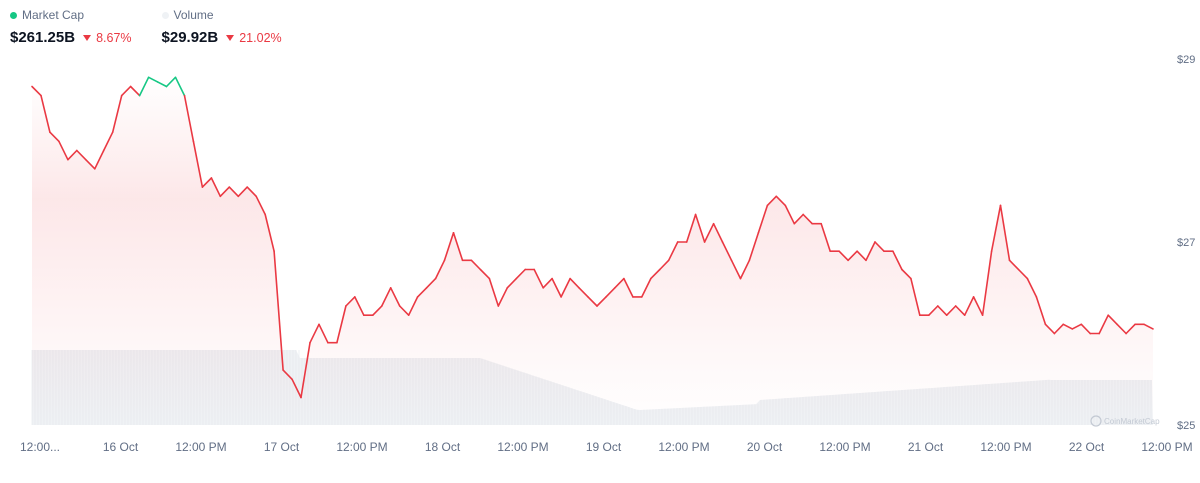  Describe the element at coordinates (53, 15) in the screenshot. I see `market-cap-label: Market Cap` at that location.